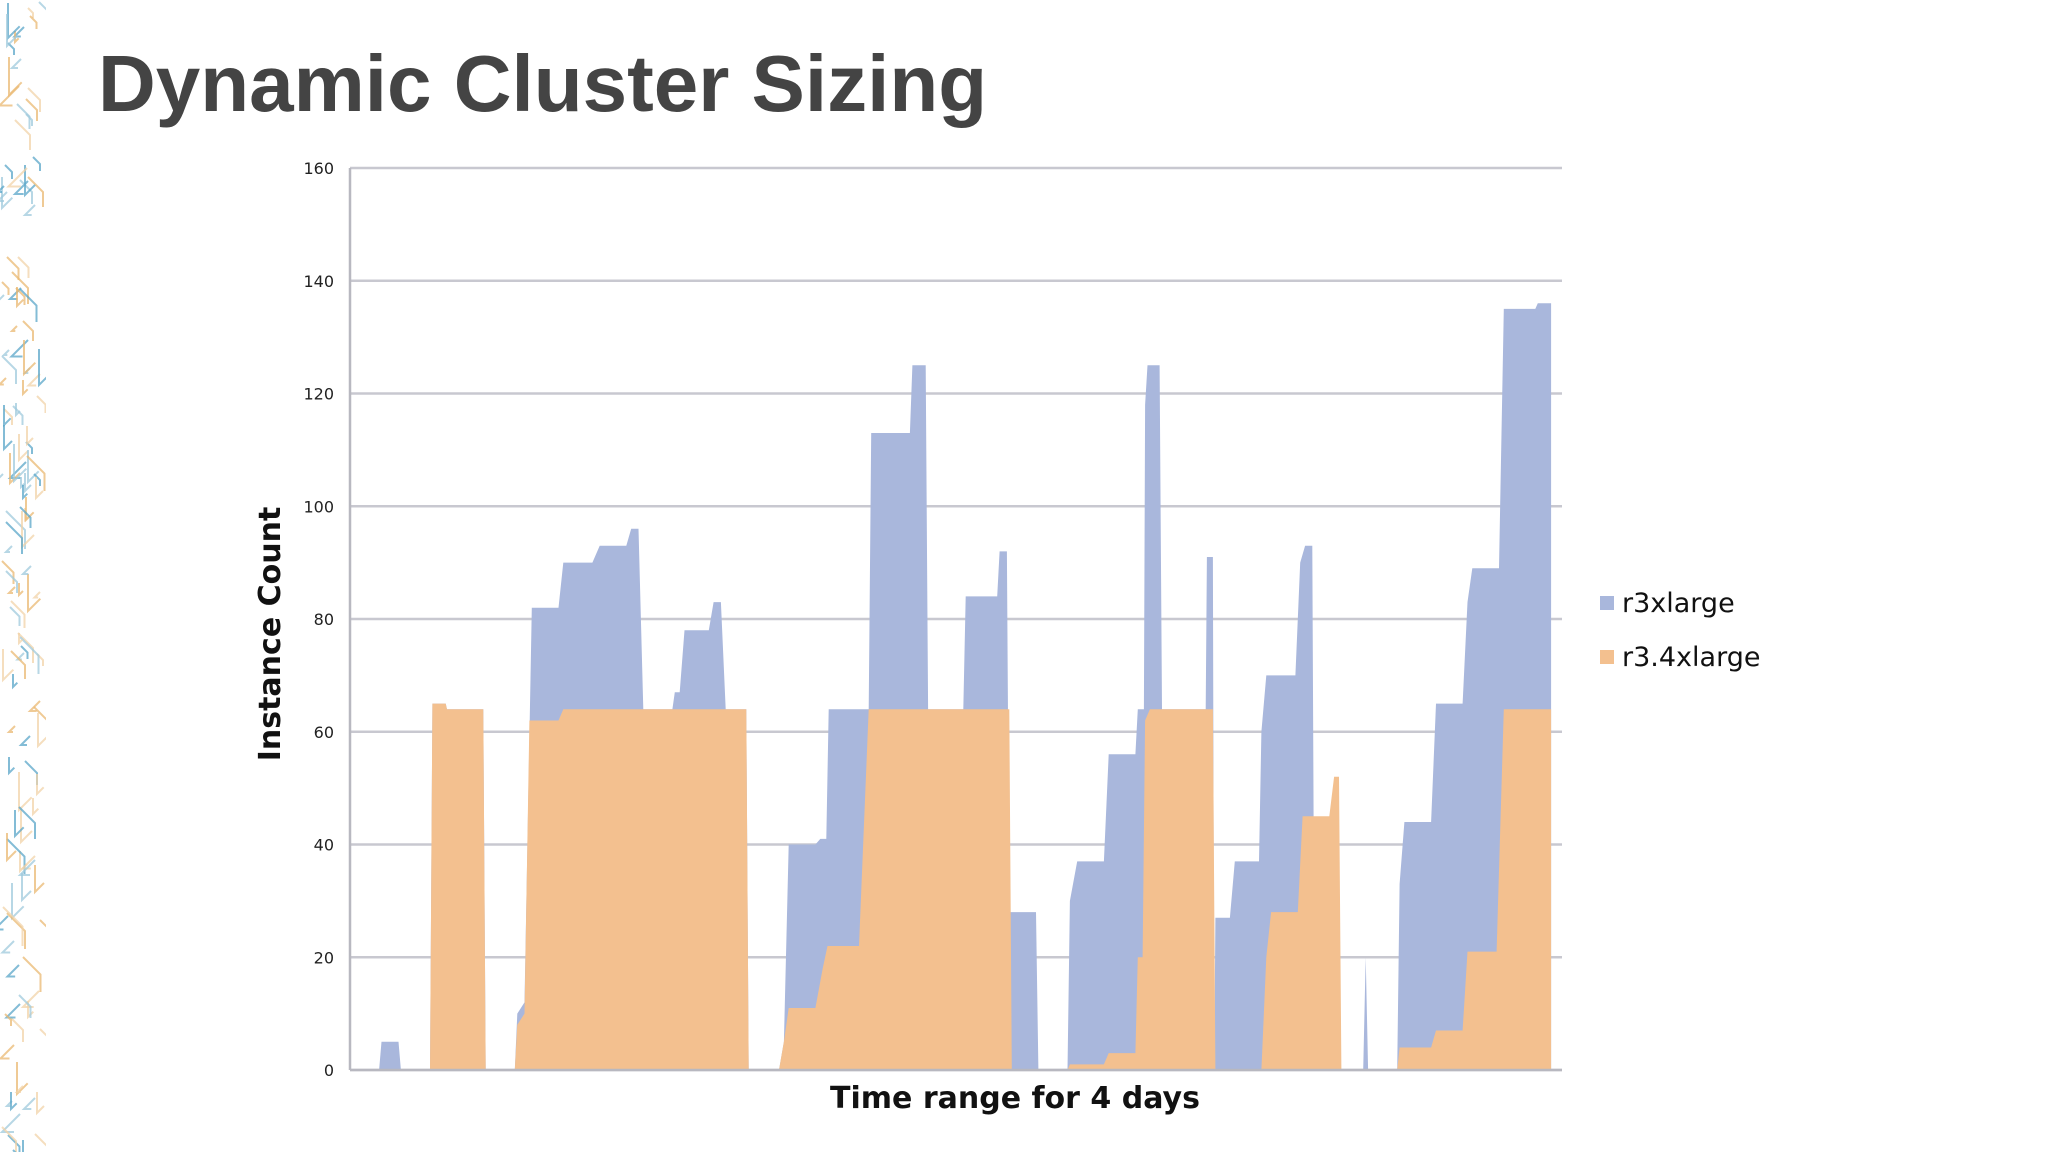 This screenshot has width=2048, height=1152. What do you see at coordinates (318, 394) in the screenshot?
I see `y-tick-label: 120` at bounding box center [318, 394].